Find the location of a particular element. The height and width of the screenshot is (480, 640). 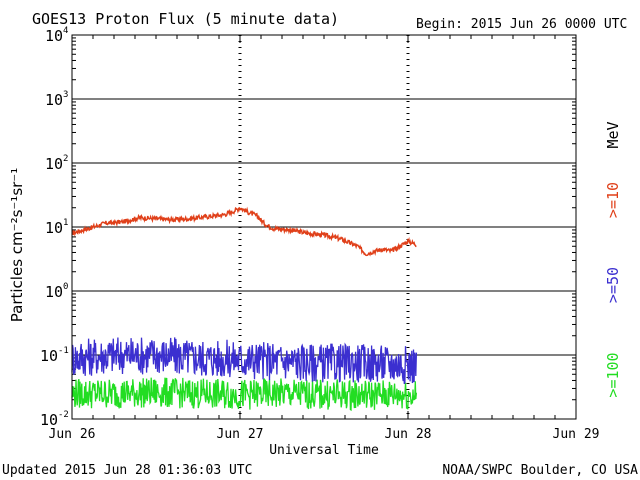

x-tick-labels: Jun 26 Jun 27 Jun 28 Jun 29 is located at coordinates (324, 434).